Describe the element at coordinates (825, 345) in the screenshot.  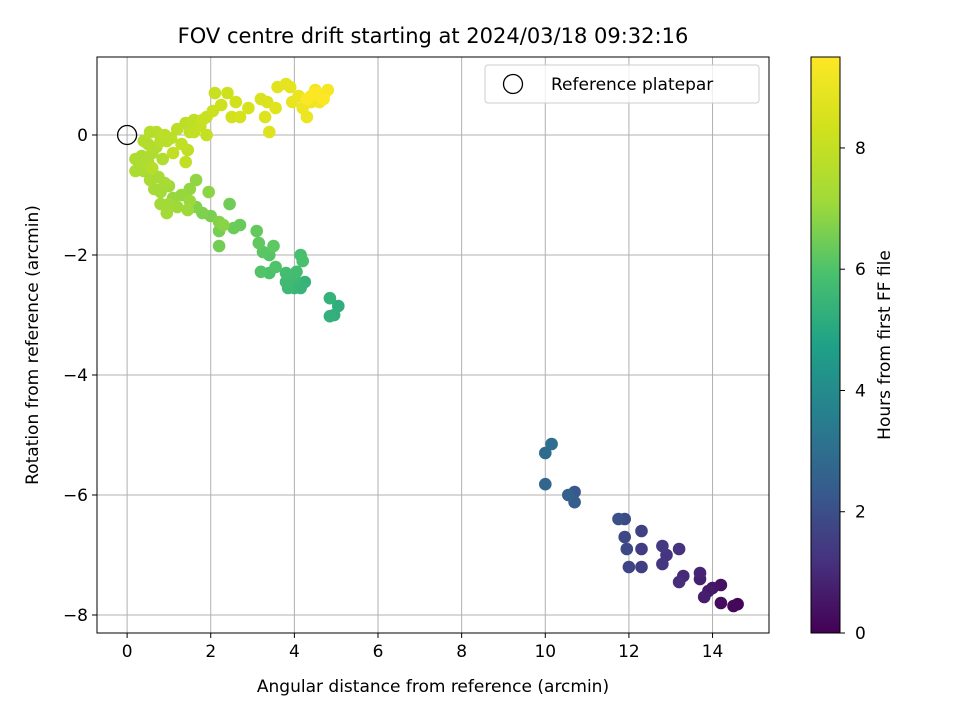
I see `colorbar-gradient` at that location.